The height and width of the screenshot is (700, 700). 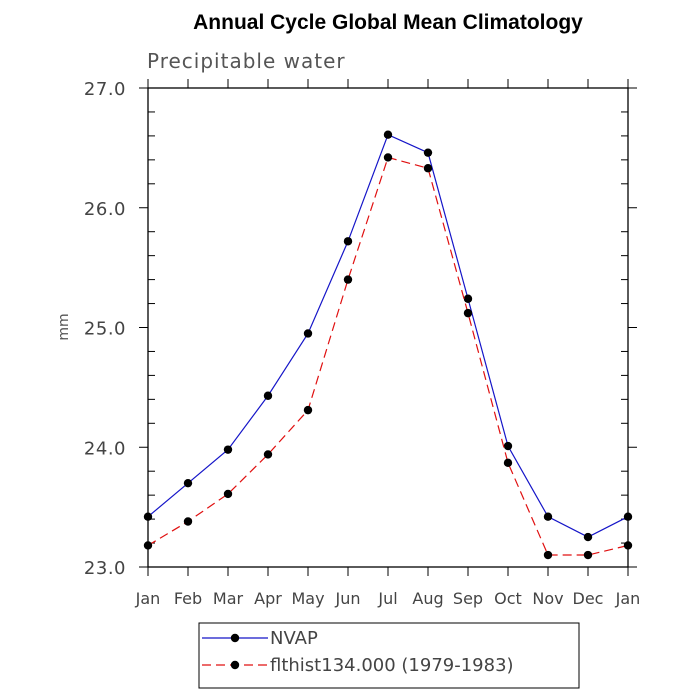 I want to click on x-tick-label: Nov, so click(x=547, y=598).